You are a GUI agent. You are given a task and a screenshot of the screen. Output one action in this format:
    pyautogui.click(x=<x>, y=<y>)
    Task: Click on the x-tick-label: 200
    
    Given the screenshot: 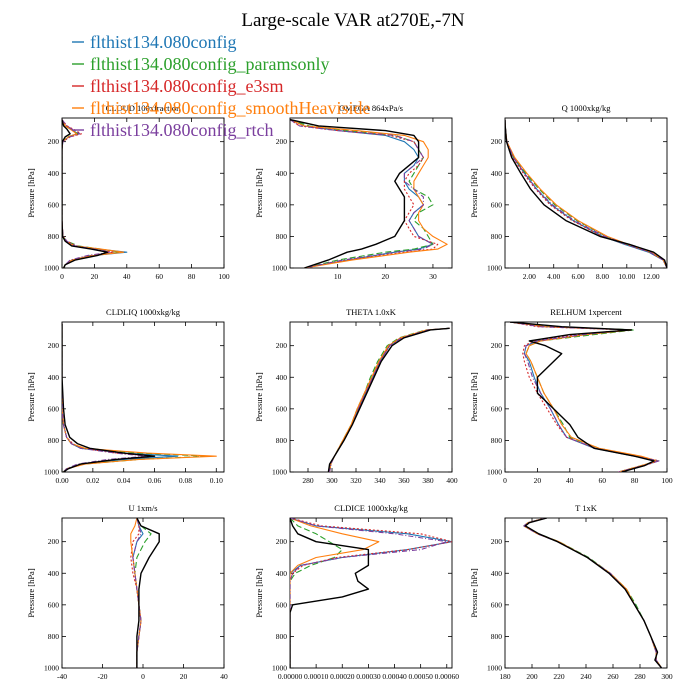 What is the action you would take?
    pyautogui.click(x=532, y=676)
    